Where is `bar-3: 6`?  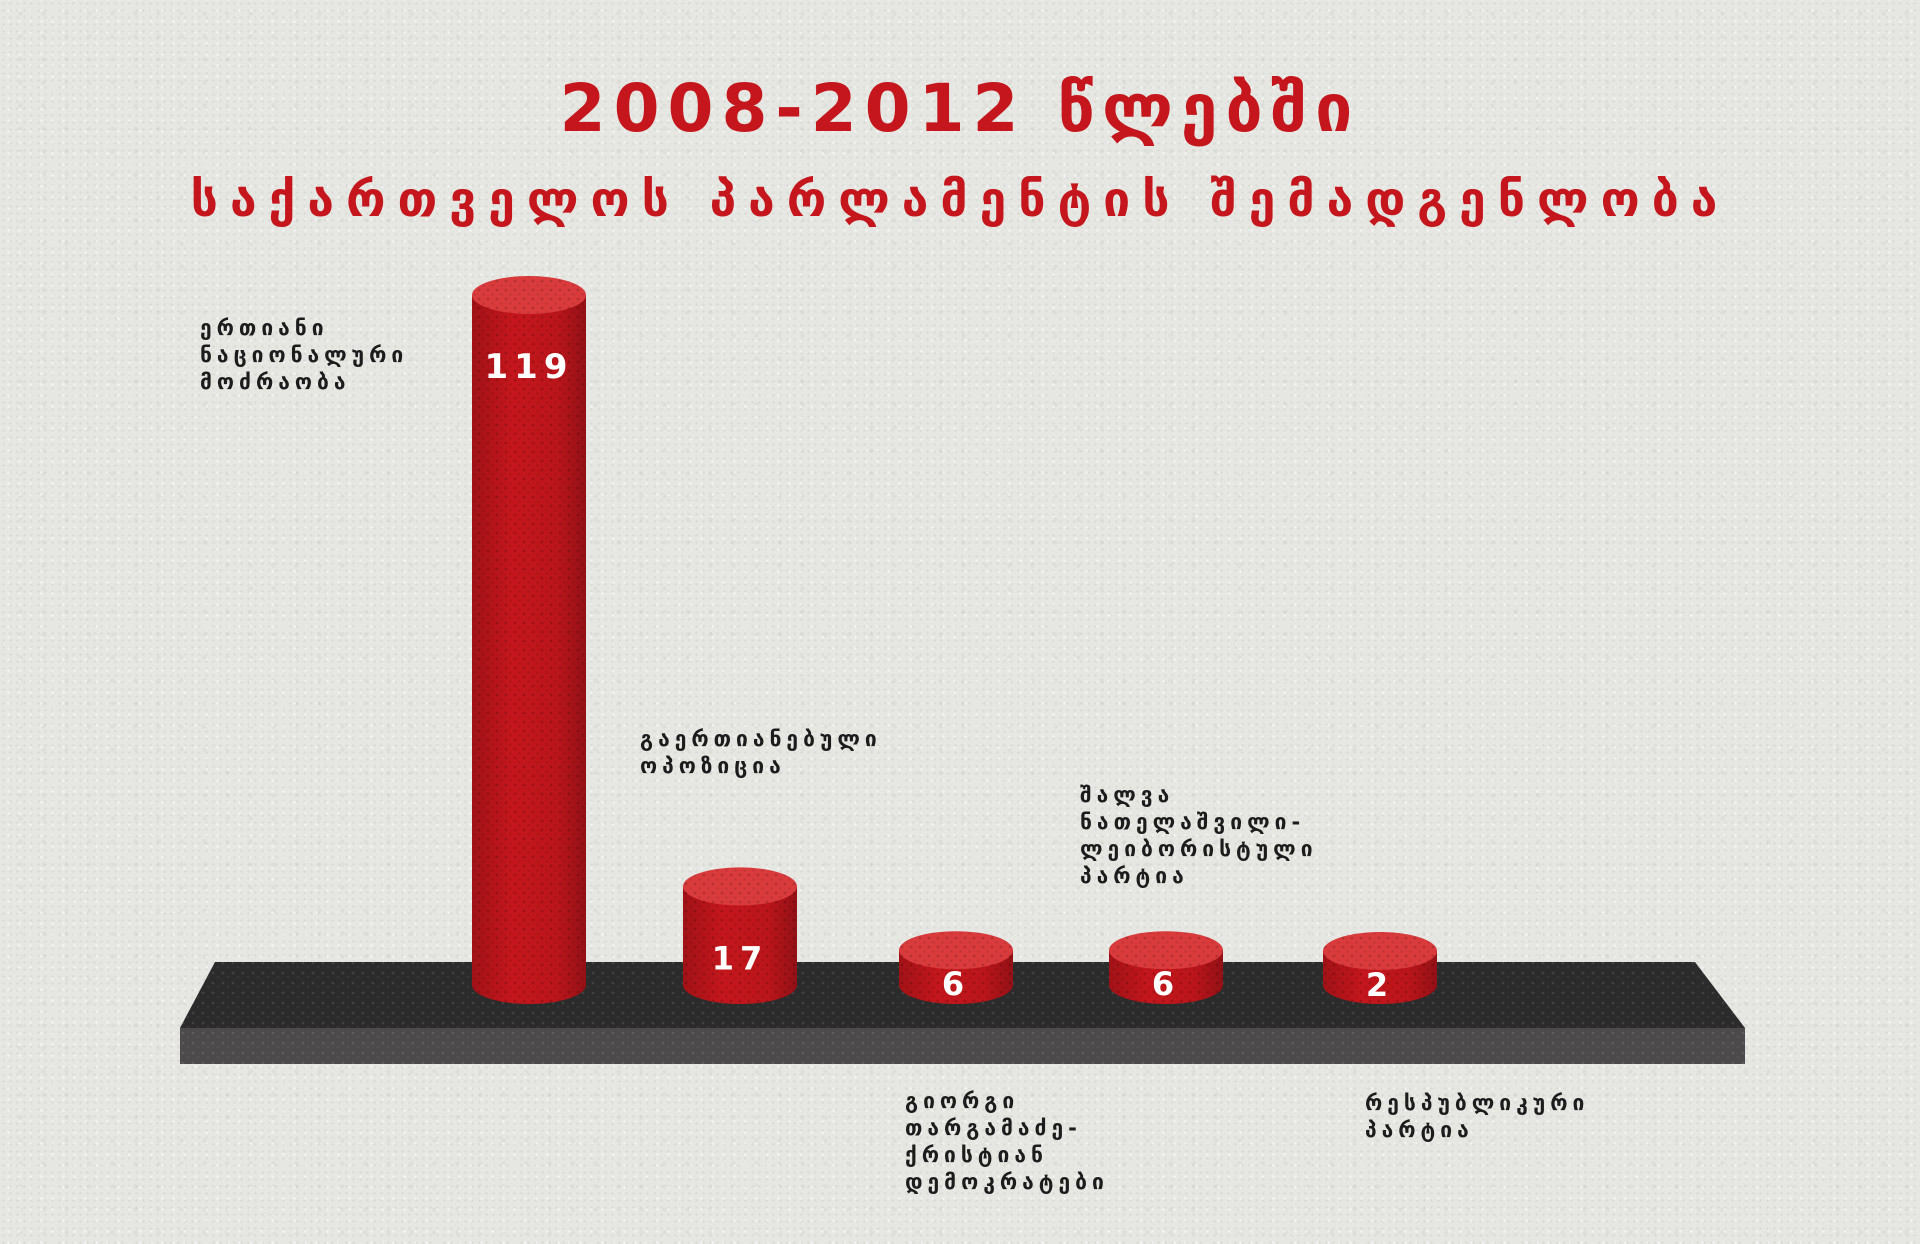 bar-3: 6 is located at coordinates (1166, 967).